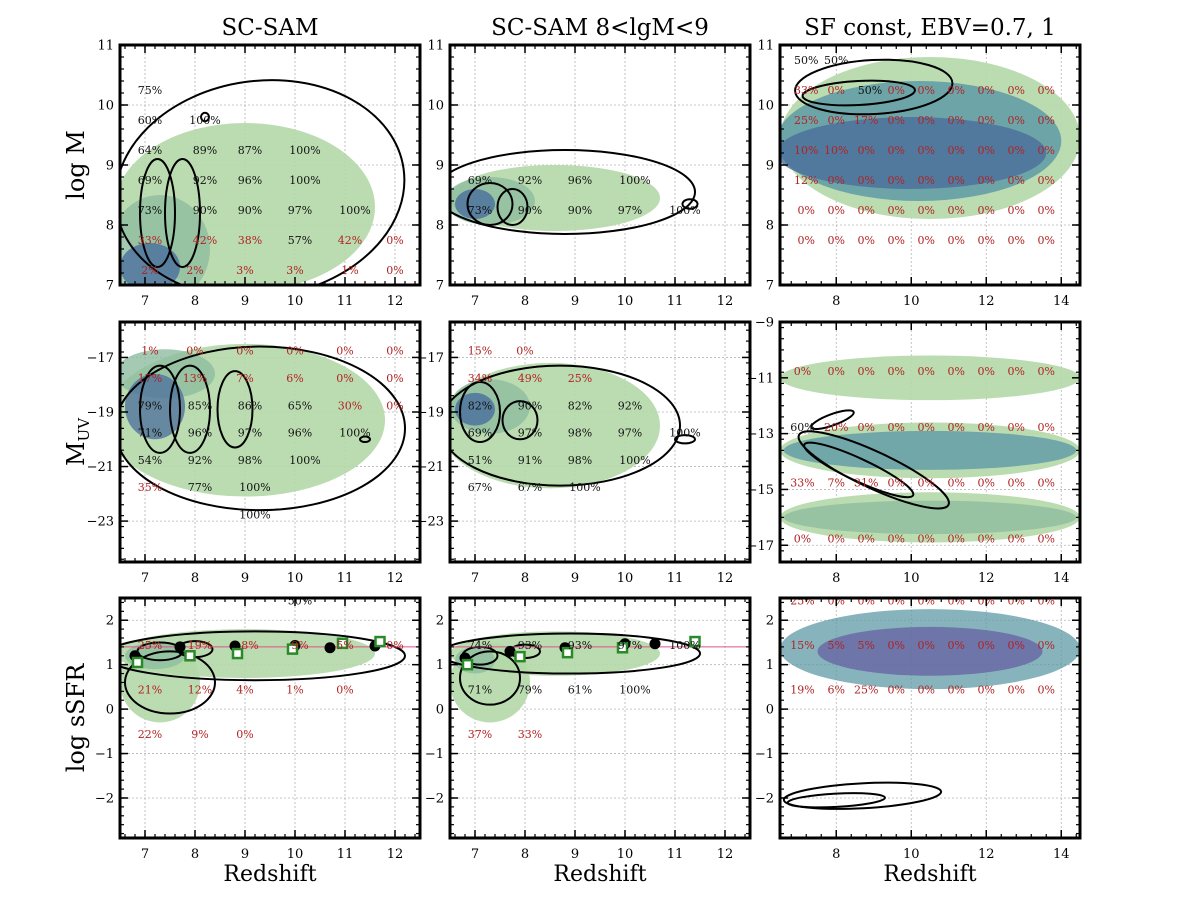  What do you see at coordinates (480, 460) in the screenshot?
I see `percent-label: 51%` at bounding box center [480, 460].